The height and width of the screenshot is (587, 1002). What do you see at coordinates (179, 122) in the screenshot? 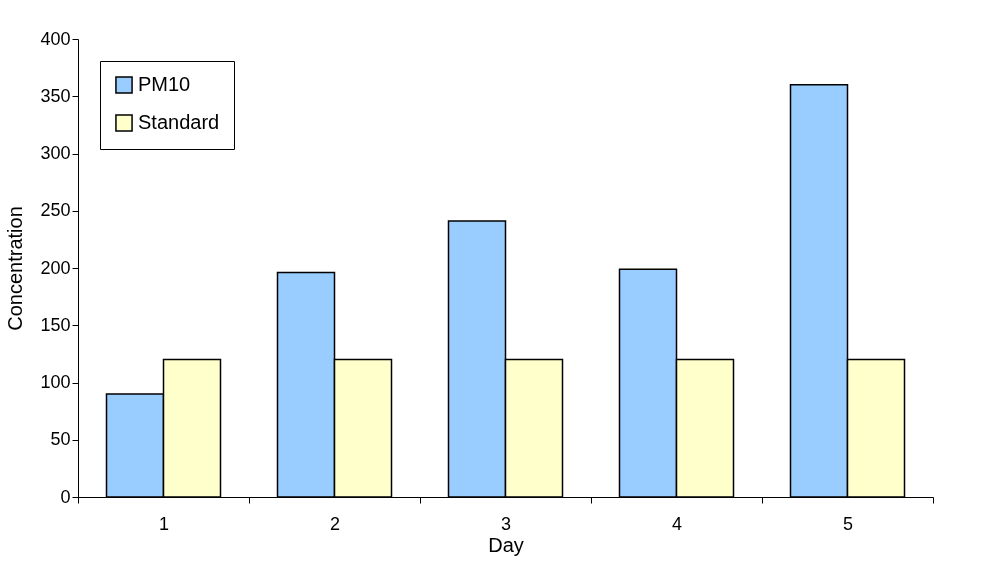
I see `legend-label: Standard` at bounding box center [179, 122].